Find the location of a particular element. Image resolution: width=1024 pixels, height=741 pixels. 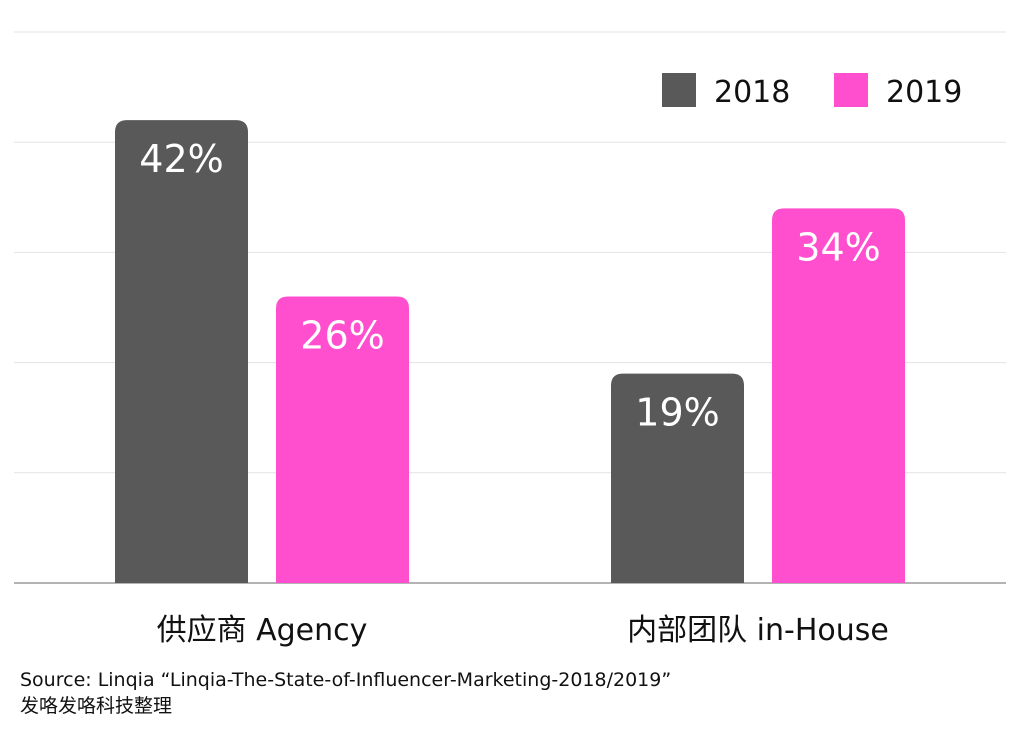

legend-label-2018: 2018 is located at coordinates (752, 92).